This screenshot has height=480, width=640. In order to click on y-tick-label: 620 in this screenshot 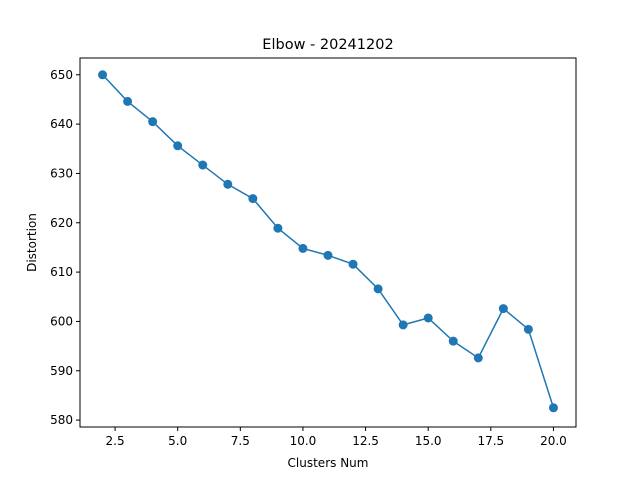, I will do `click(61, 223)`.